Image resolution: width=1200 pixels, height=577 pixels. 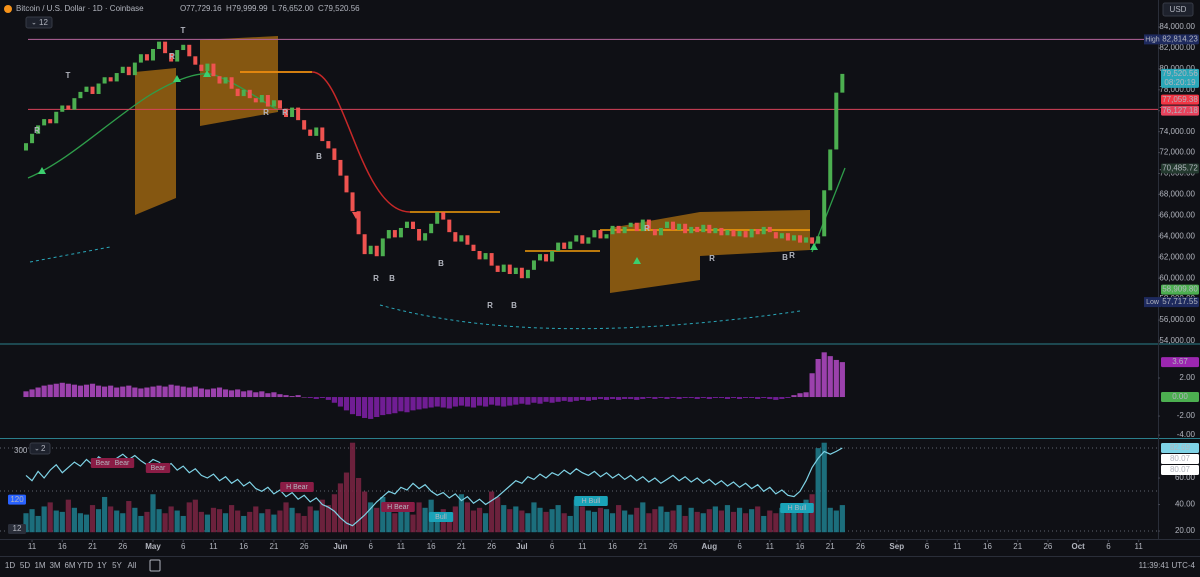 What do you see at coordinates (85, 565) in the screenshot?
I see `range-button: YTD` at bounding box center [85, 565].